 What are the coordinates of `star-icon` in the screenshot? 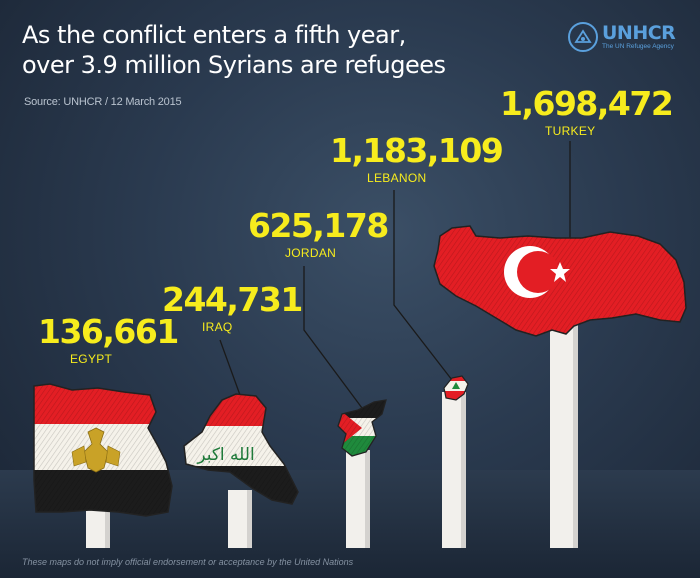 It's located at (560, 272).